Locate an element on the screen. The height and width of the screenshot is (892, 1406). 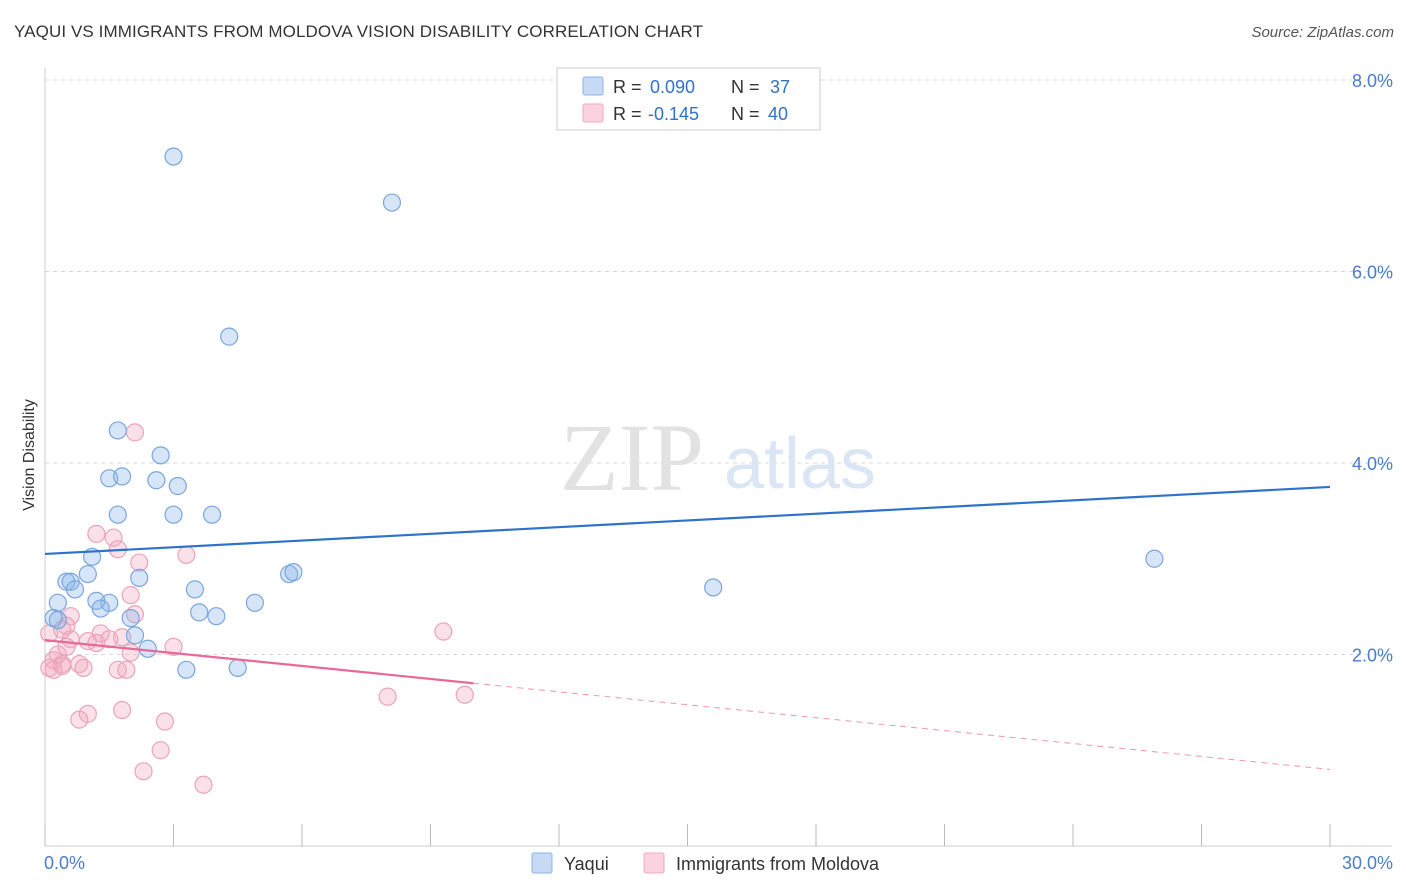
watermark: ZIP atlas is located at coordinates (718, 457).